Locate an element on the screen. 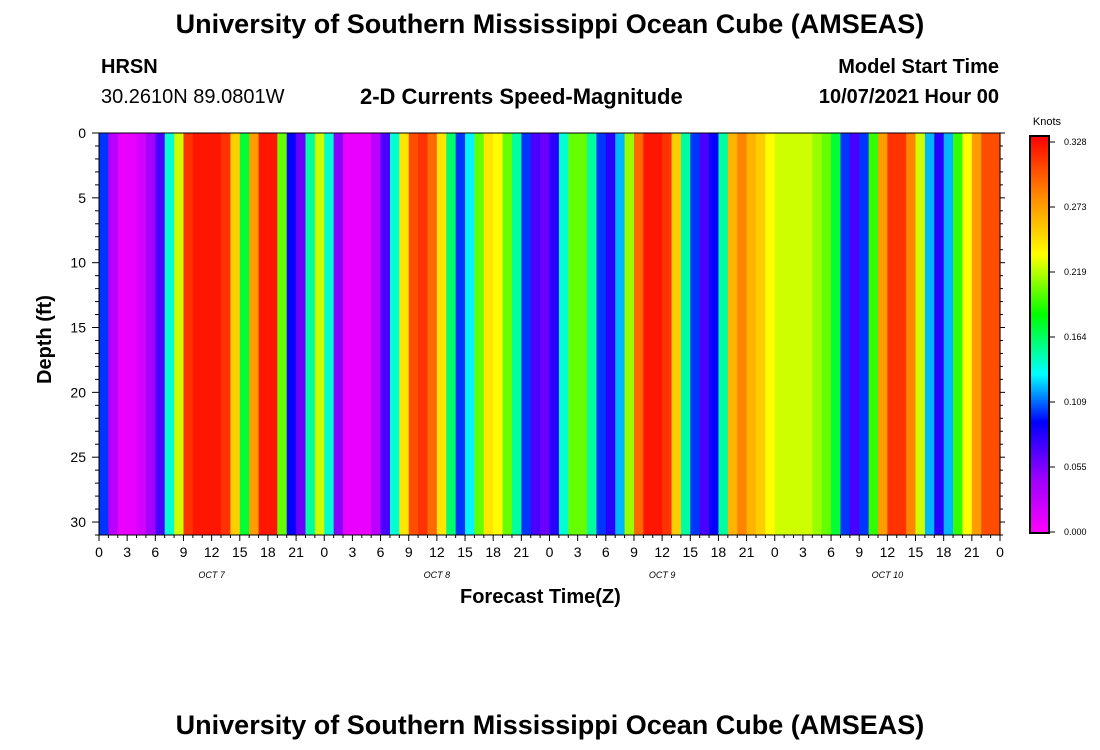  station-name: HRSN is located at coordinates (129, 67).